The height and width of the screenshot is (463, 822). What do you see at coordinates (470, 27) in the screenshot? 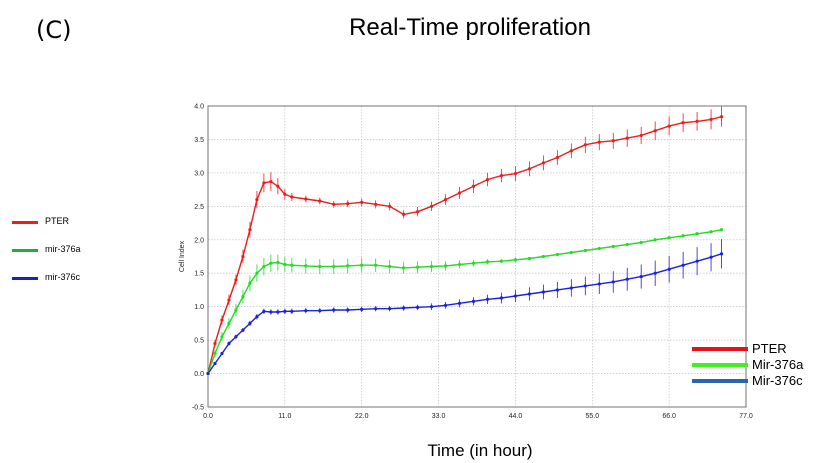
I see `chart-title: Real-Time proliferation` at bounding box center [470, 27].